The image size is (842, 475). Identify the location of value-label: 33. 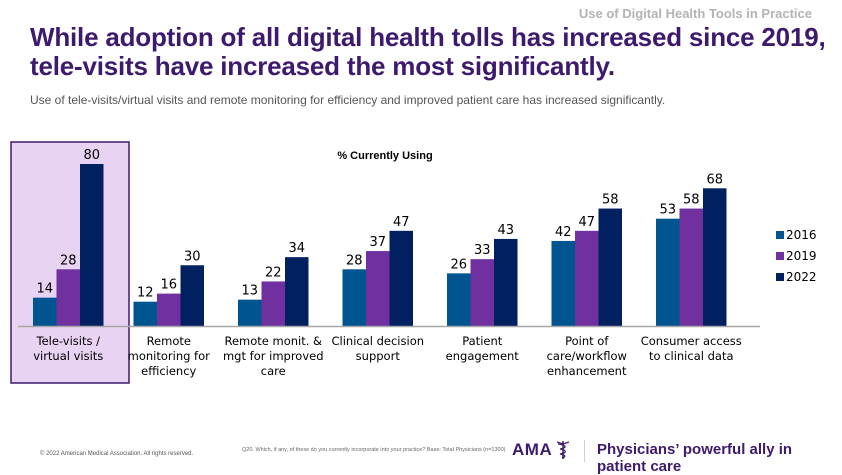
(482, 250).